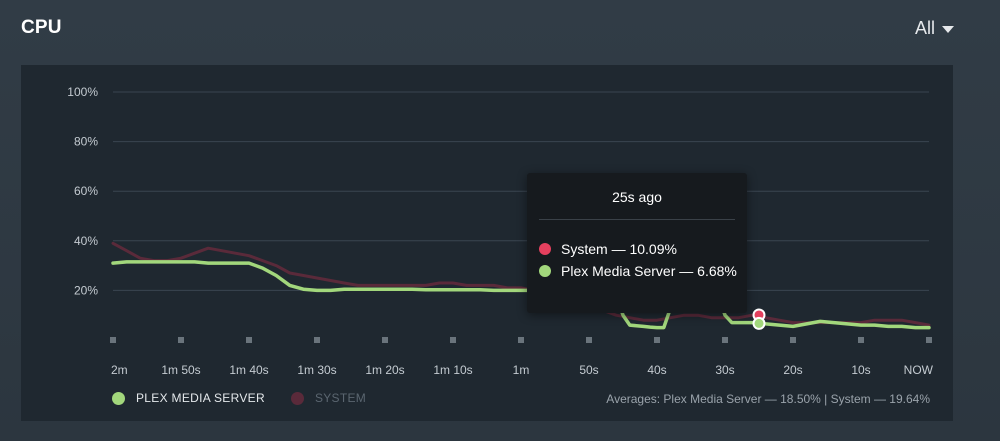  What do you see at coordinates (656, 370) in the screenshot?
I see `x-tick-label: 40s` at bounding box center [656, 370].